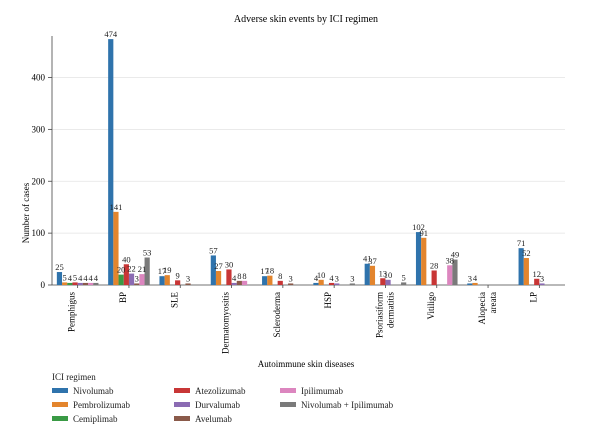 Image resolution: width=600 pixels, height=439 pixels. What do you see at coordinates (178, 275) in the screenshot?
I see `data-label: 9` at bounding box center [178, 275].